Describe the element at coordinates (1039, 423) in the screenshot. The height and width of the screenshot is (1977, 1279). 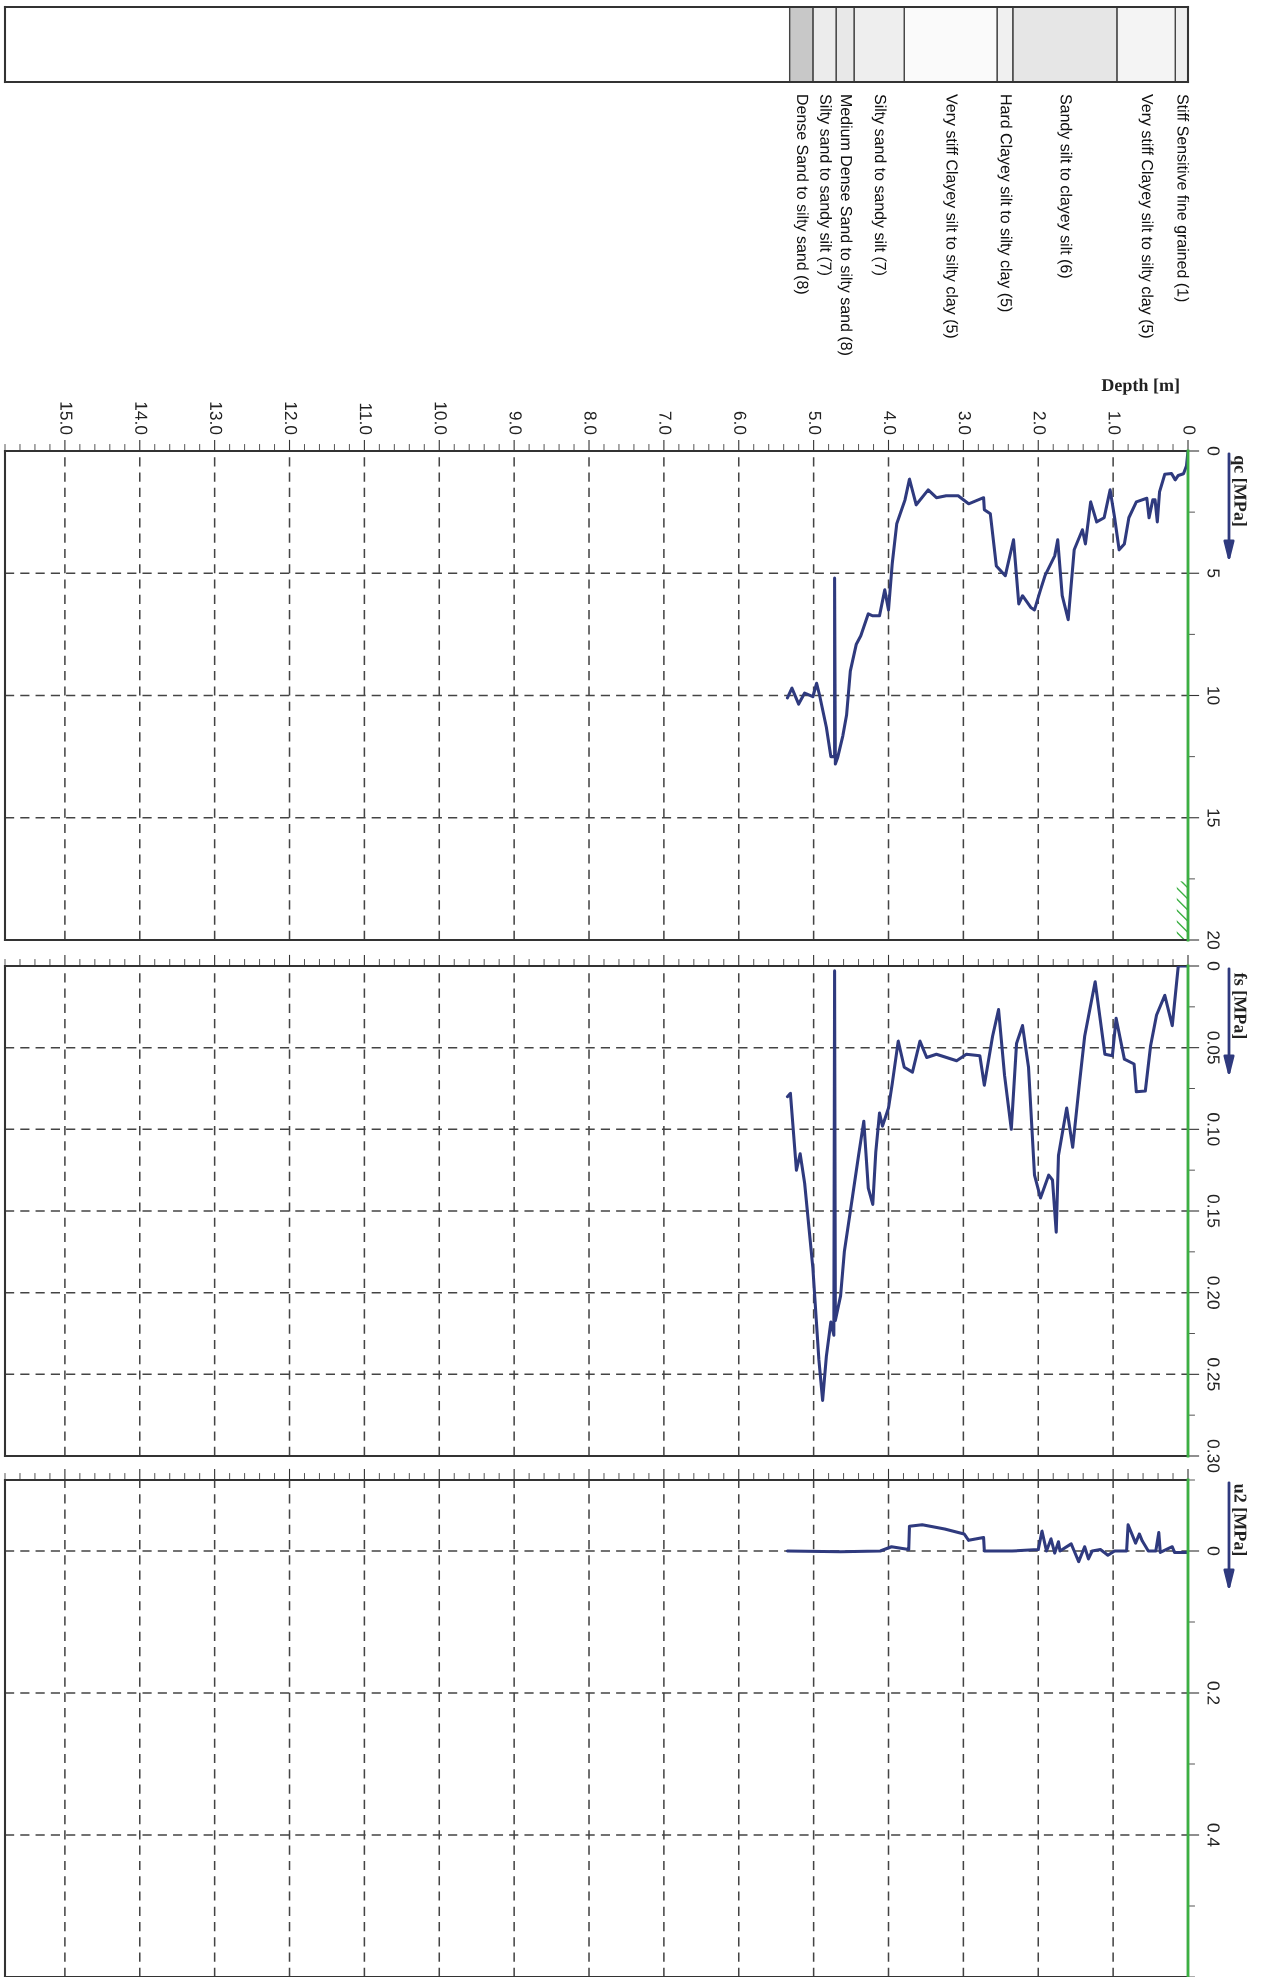
I see `x-tick-label: 2.0` at that location.